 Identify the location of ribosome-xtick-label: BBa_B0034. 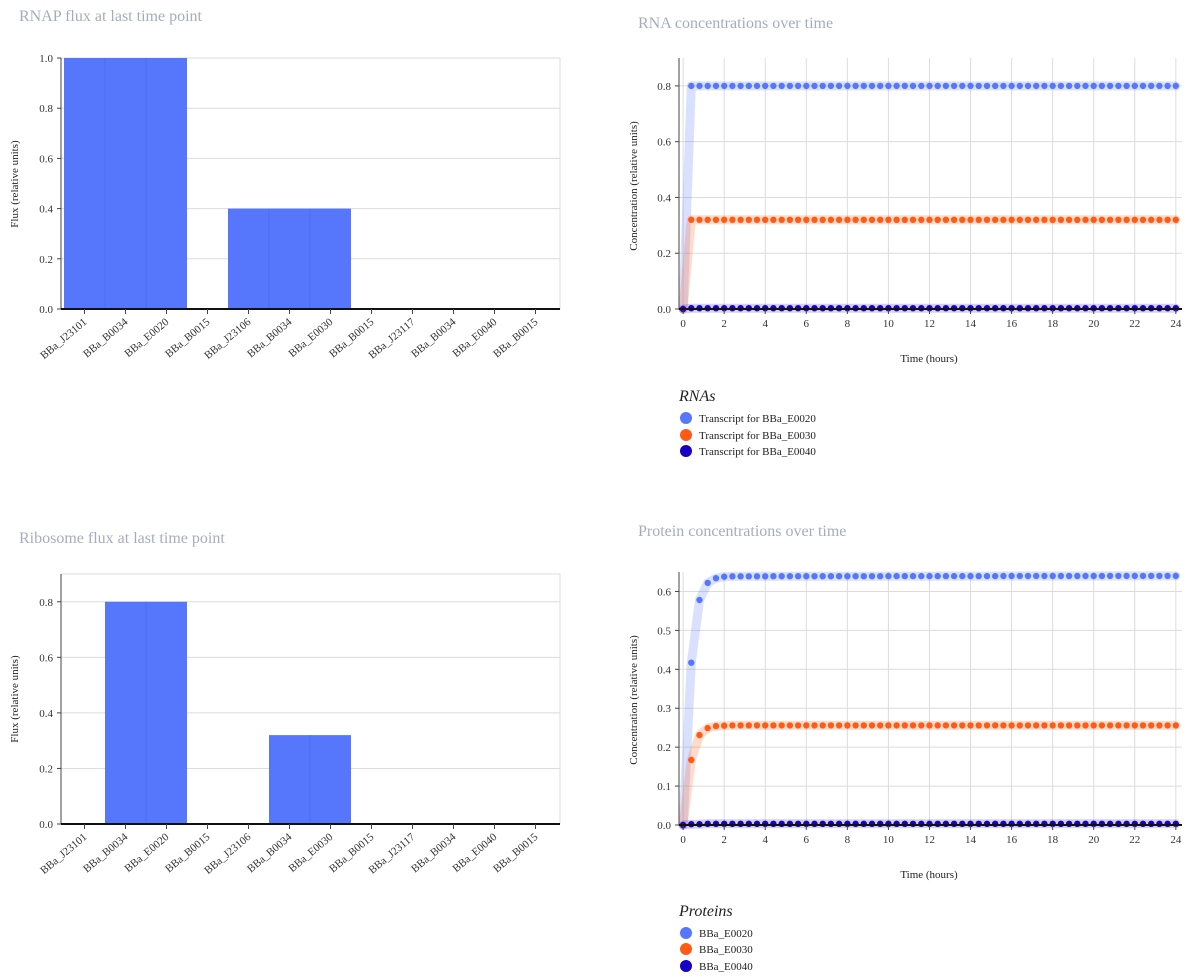
(434, 853).